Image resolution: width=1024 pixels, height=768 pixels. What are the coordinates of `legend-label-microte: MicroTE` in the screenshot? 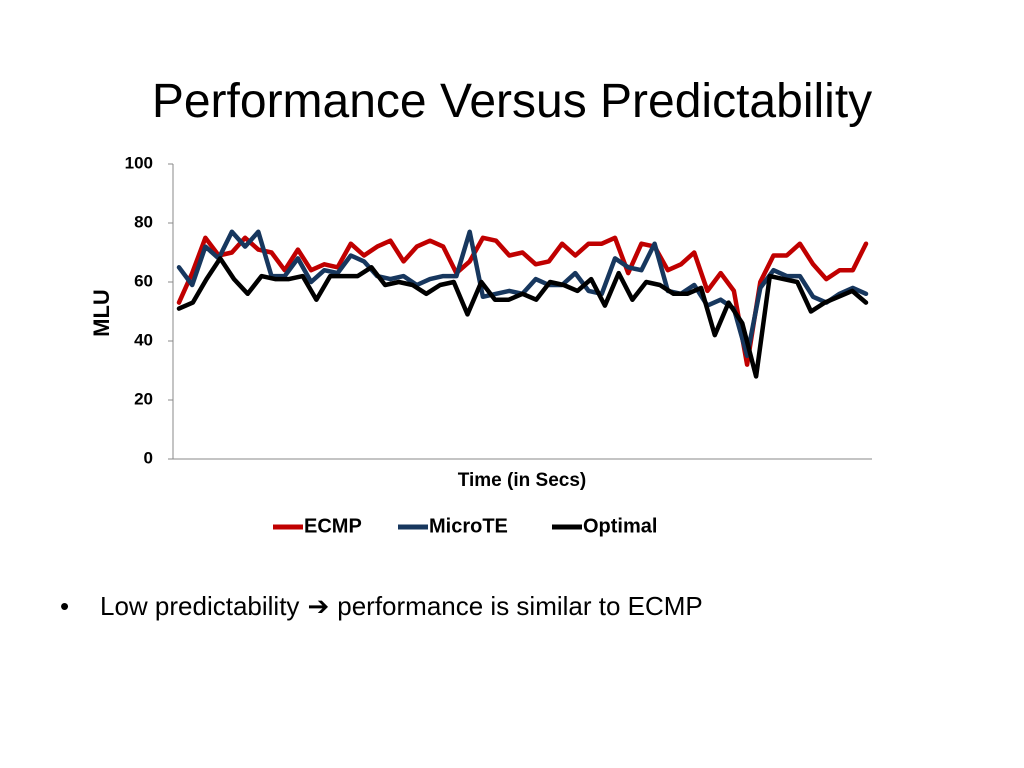 It's located at (468, 526).